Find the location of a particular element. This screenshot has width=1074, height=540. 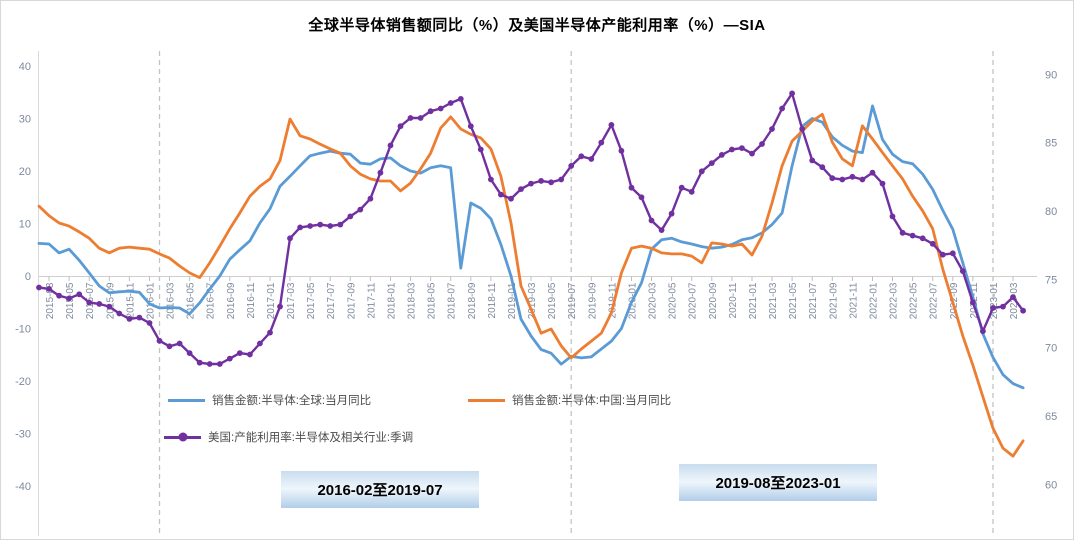

x-axis-tick-label: 2016-03 is located at coordinates (171, 300).